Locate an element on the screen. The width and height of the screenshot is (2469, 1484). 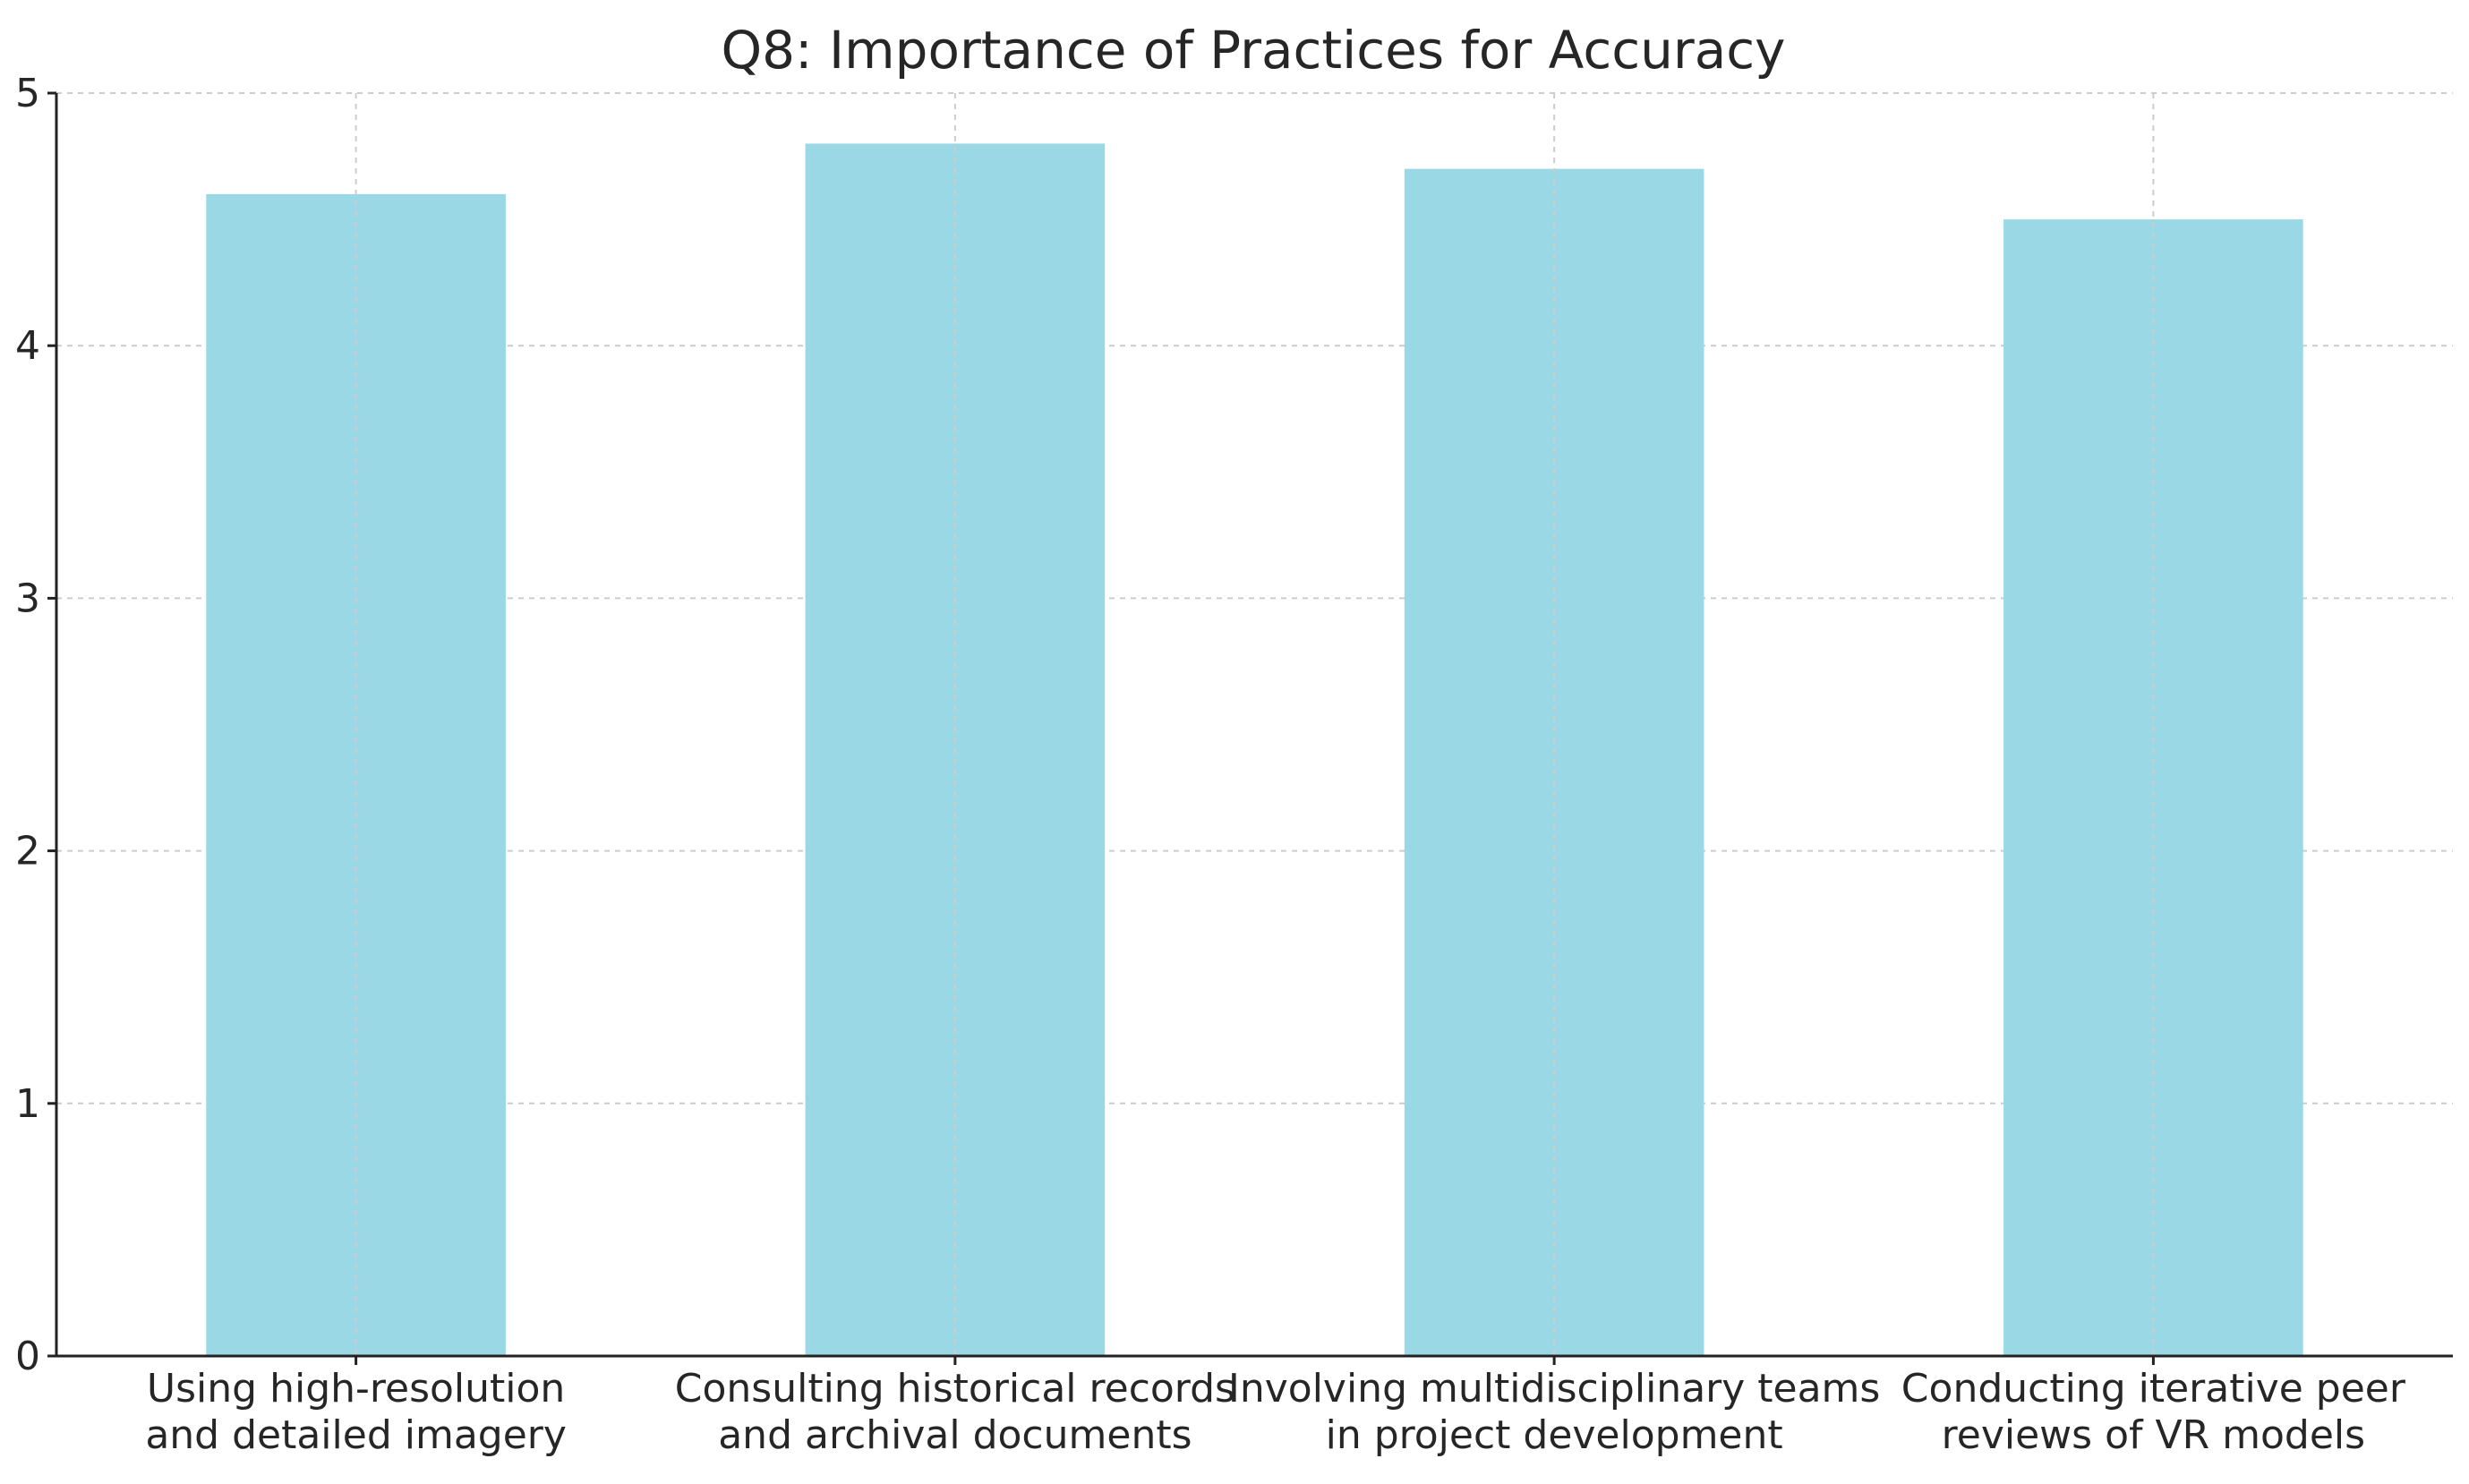
x-tick-label-line: Conducting iterative peer is located at coordinates (2153, 1389).